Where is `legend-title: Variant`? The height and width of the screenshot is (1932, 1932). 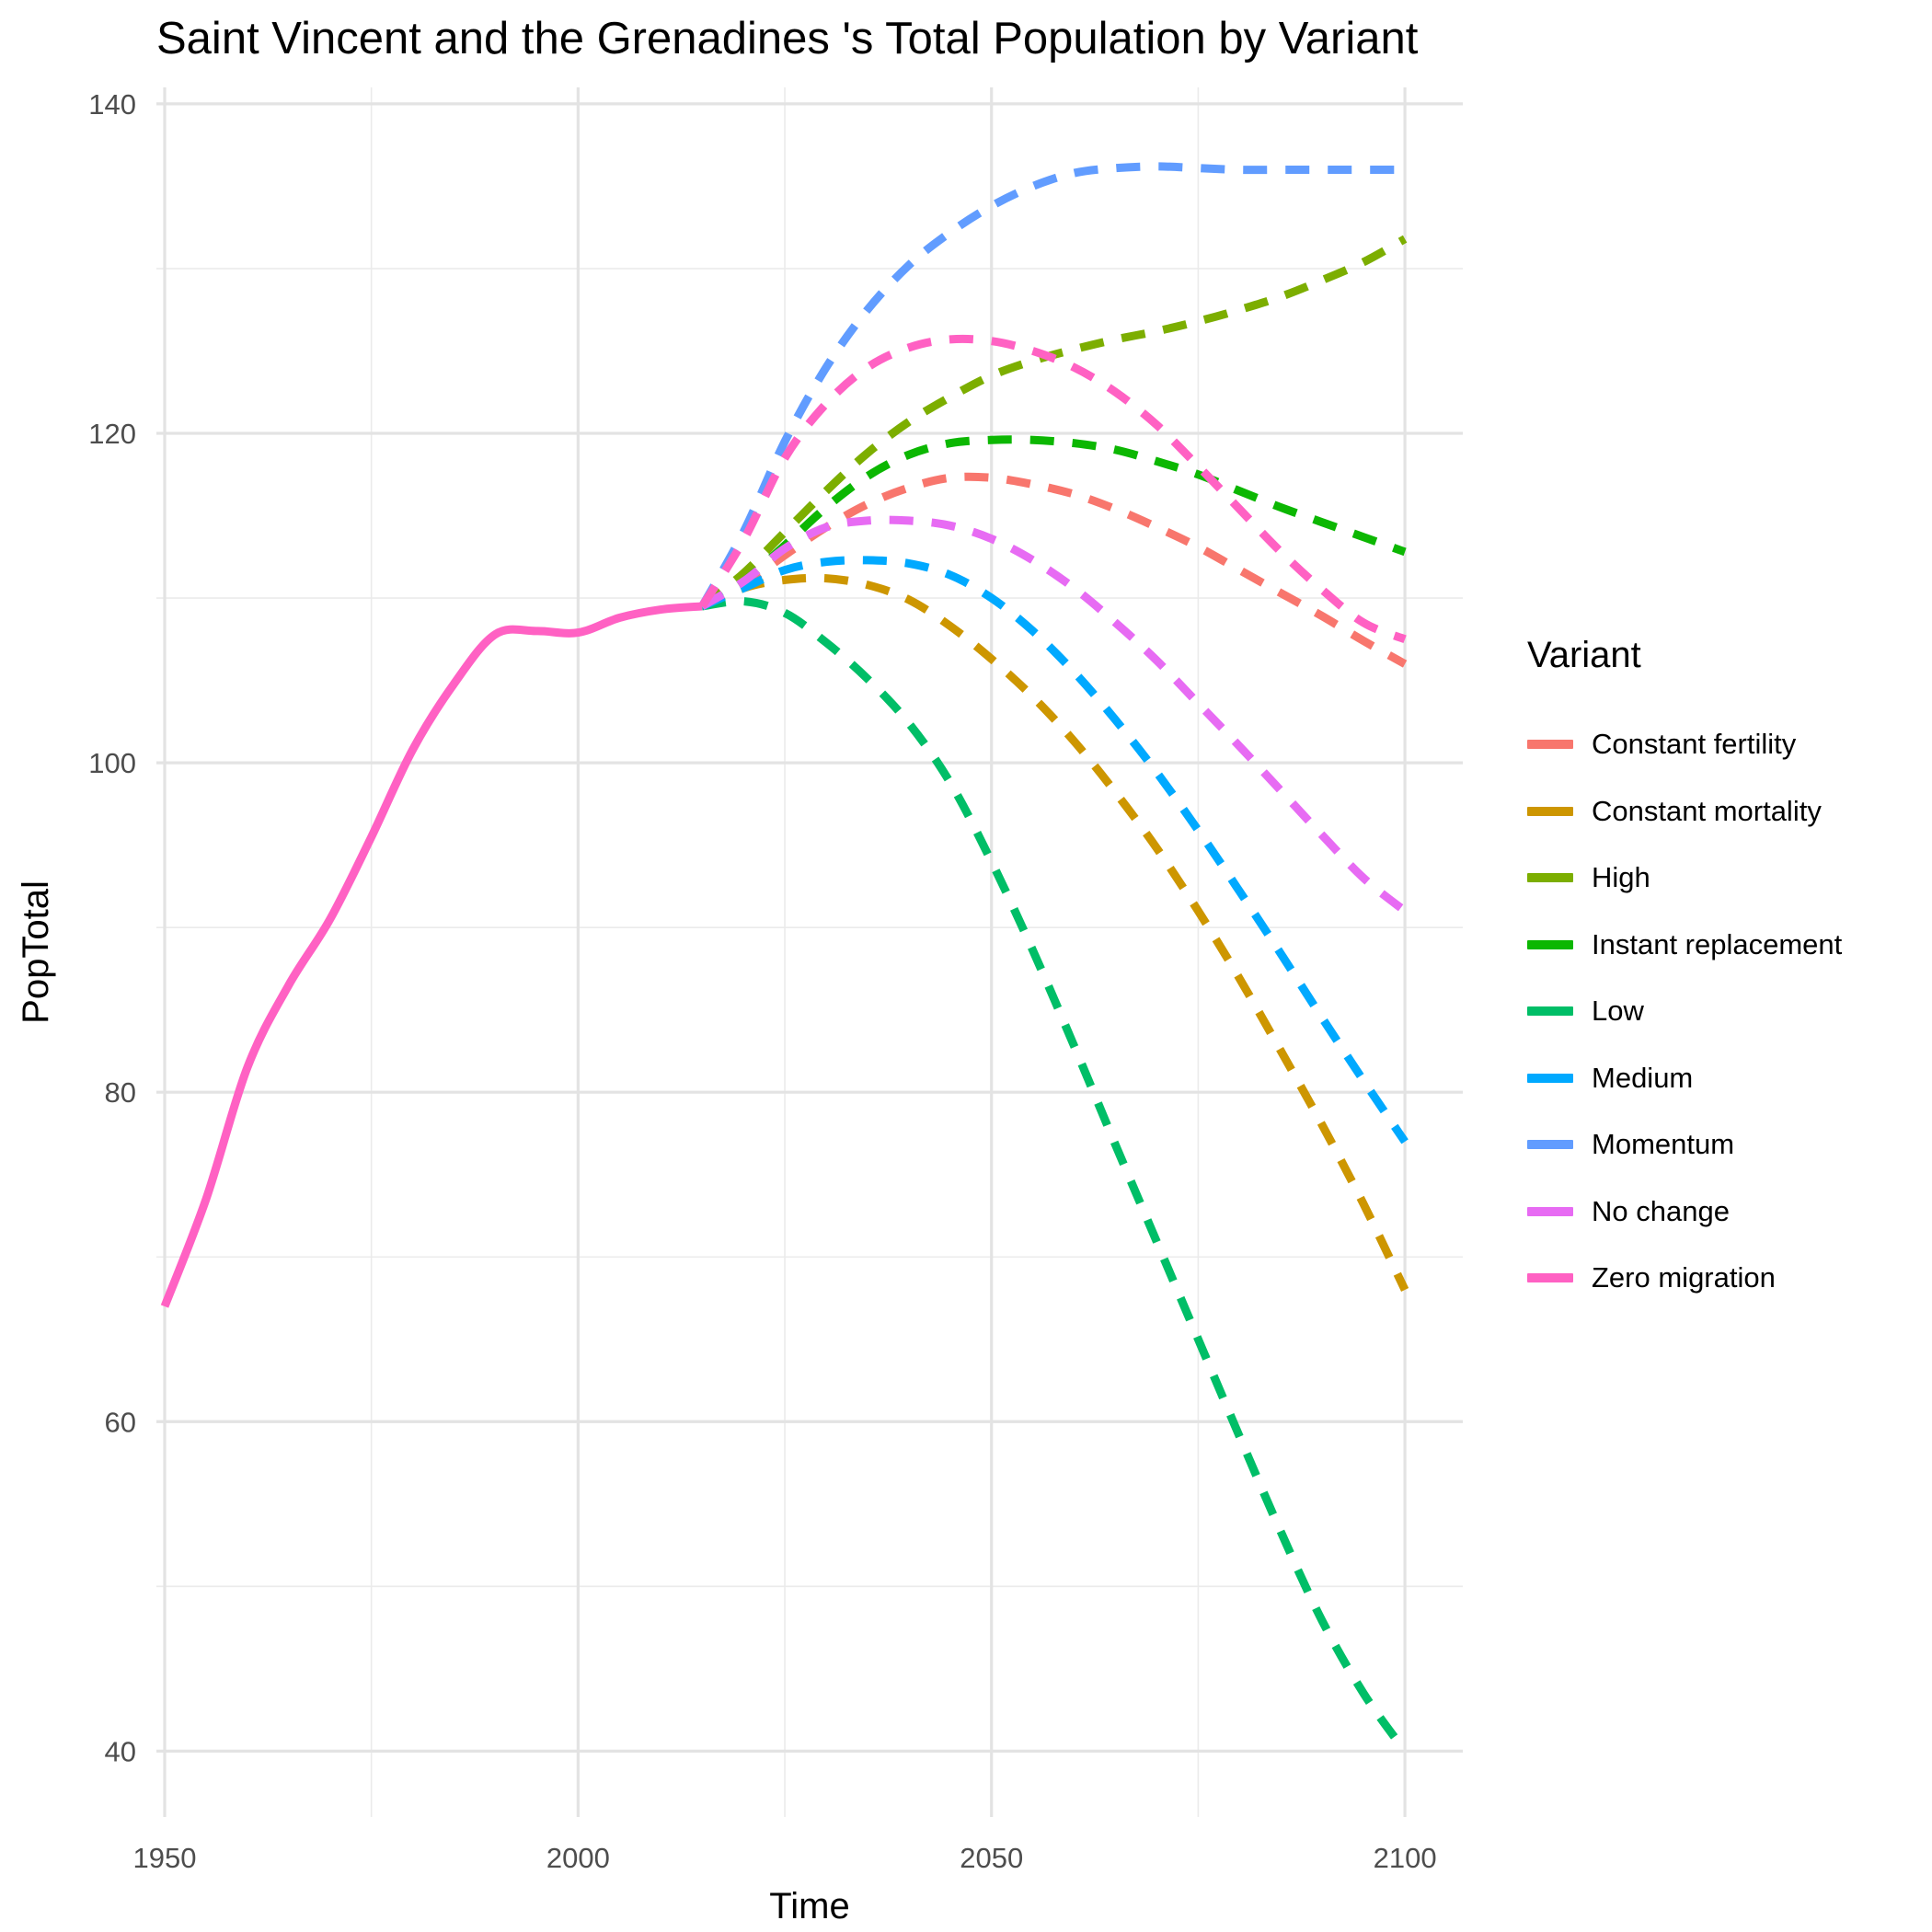 legend-title: Variant is located at coordinates (1584, 655).